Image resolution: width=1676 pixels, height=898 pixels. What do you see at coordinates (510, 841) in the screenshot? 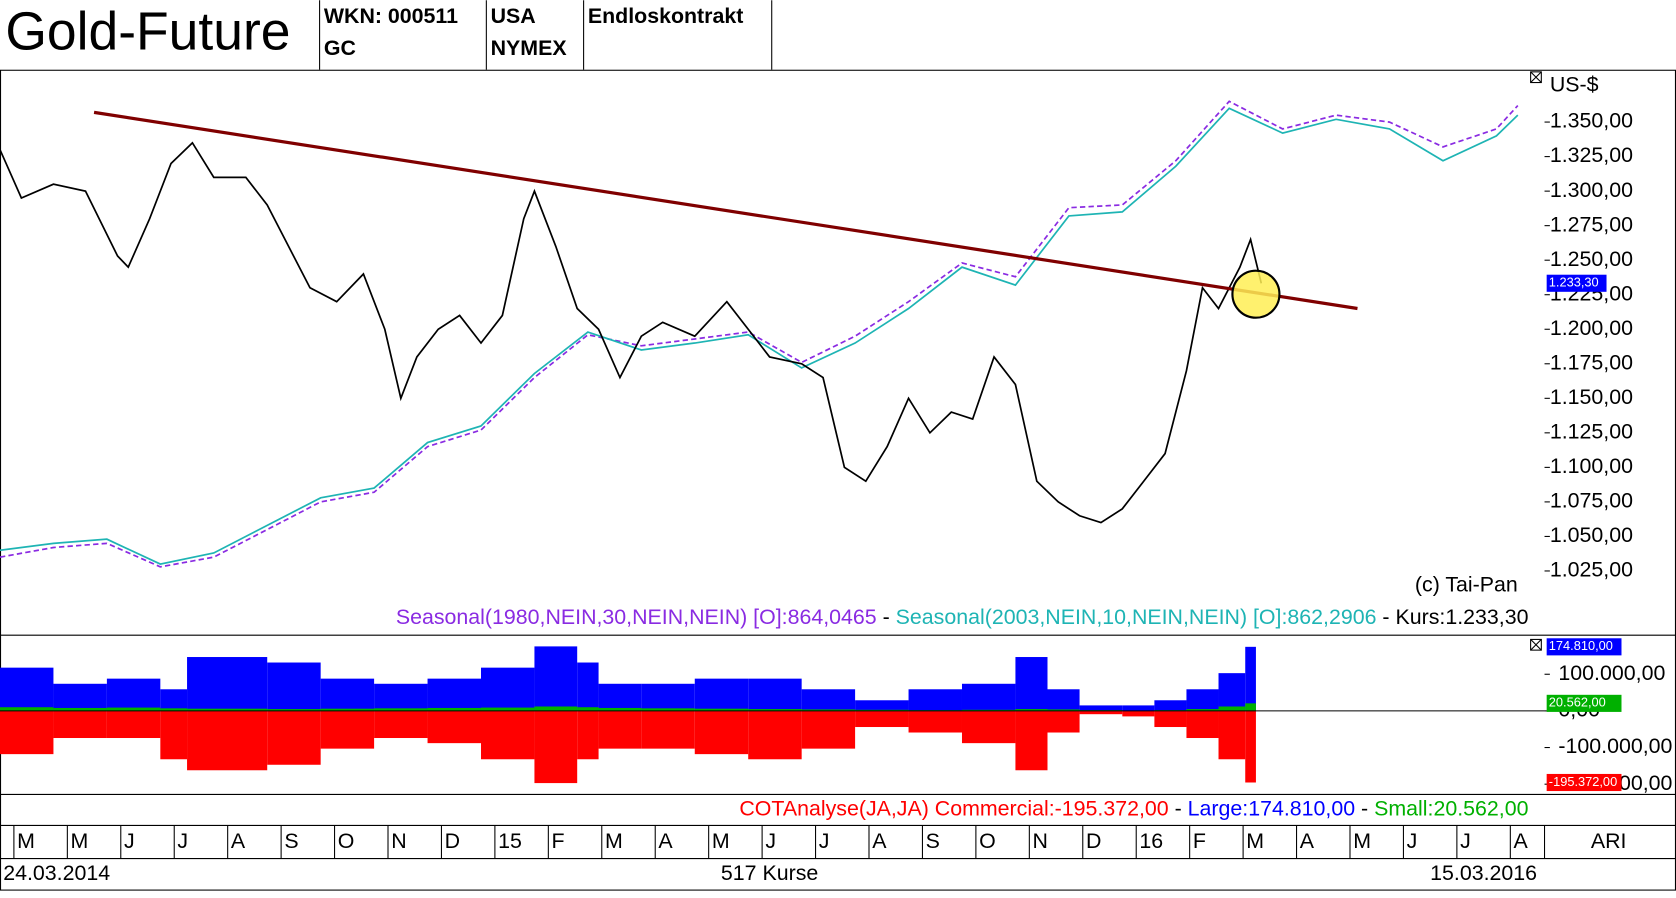
I see `x-tick-label: 15` at bounding box center [510, 841].